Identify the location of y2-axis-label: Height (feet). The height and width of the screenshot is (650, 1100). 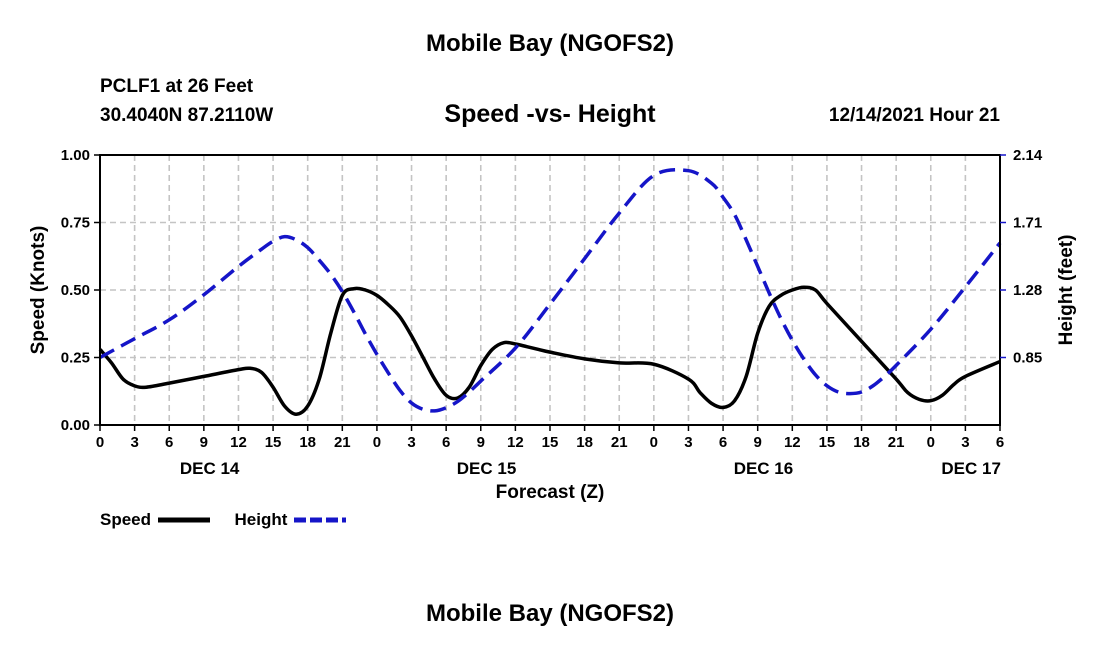
(1066, 290).